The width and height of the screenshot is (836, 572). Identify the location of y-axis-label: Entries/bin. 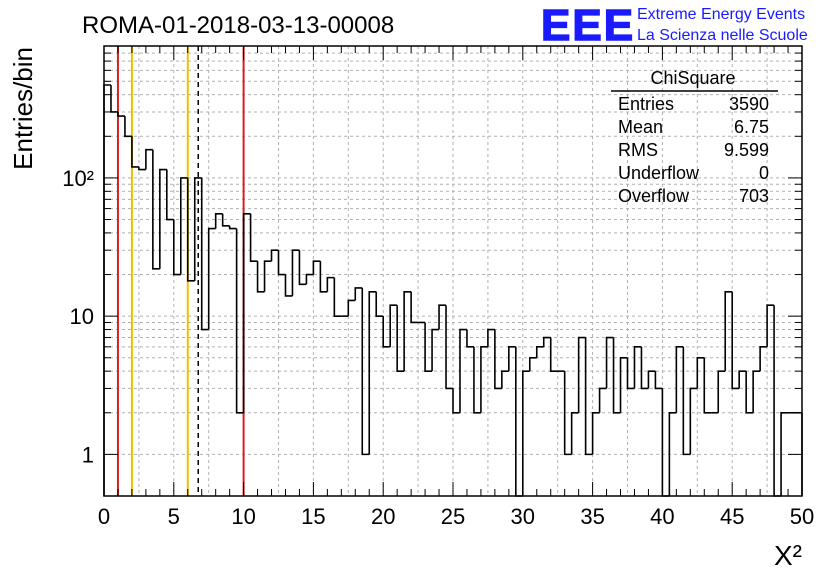
(23, 108).